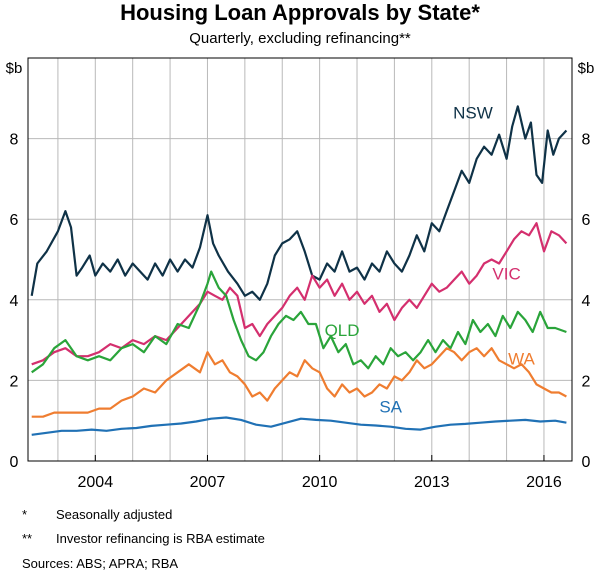 Image resolution: width=600 pixels, height=574 pixels. Describe the element at coordinates (586, 381) in the screenshot. I see `y-tick-label-right: 2` at that location.